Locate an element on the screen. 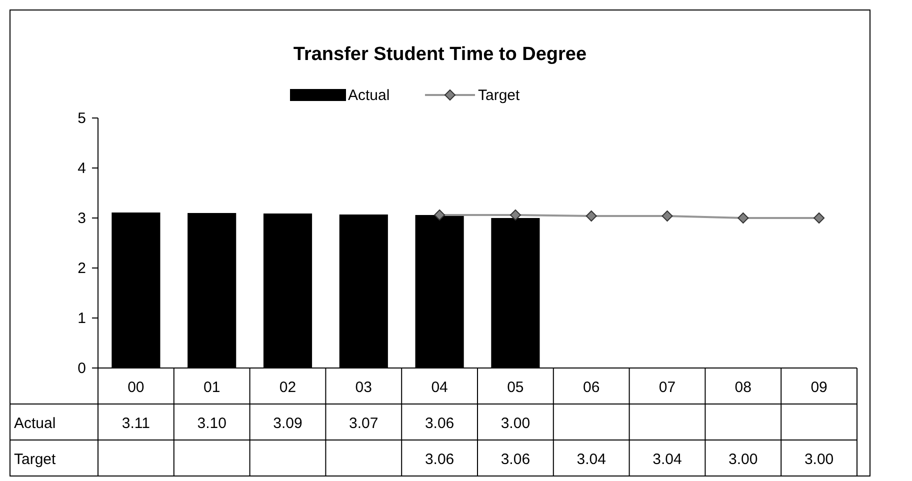 The width and height of the screenshot is (912, 481). y-tick-label: 4 is located at coordinates (82, 168).